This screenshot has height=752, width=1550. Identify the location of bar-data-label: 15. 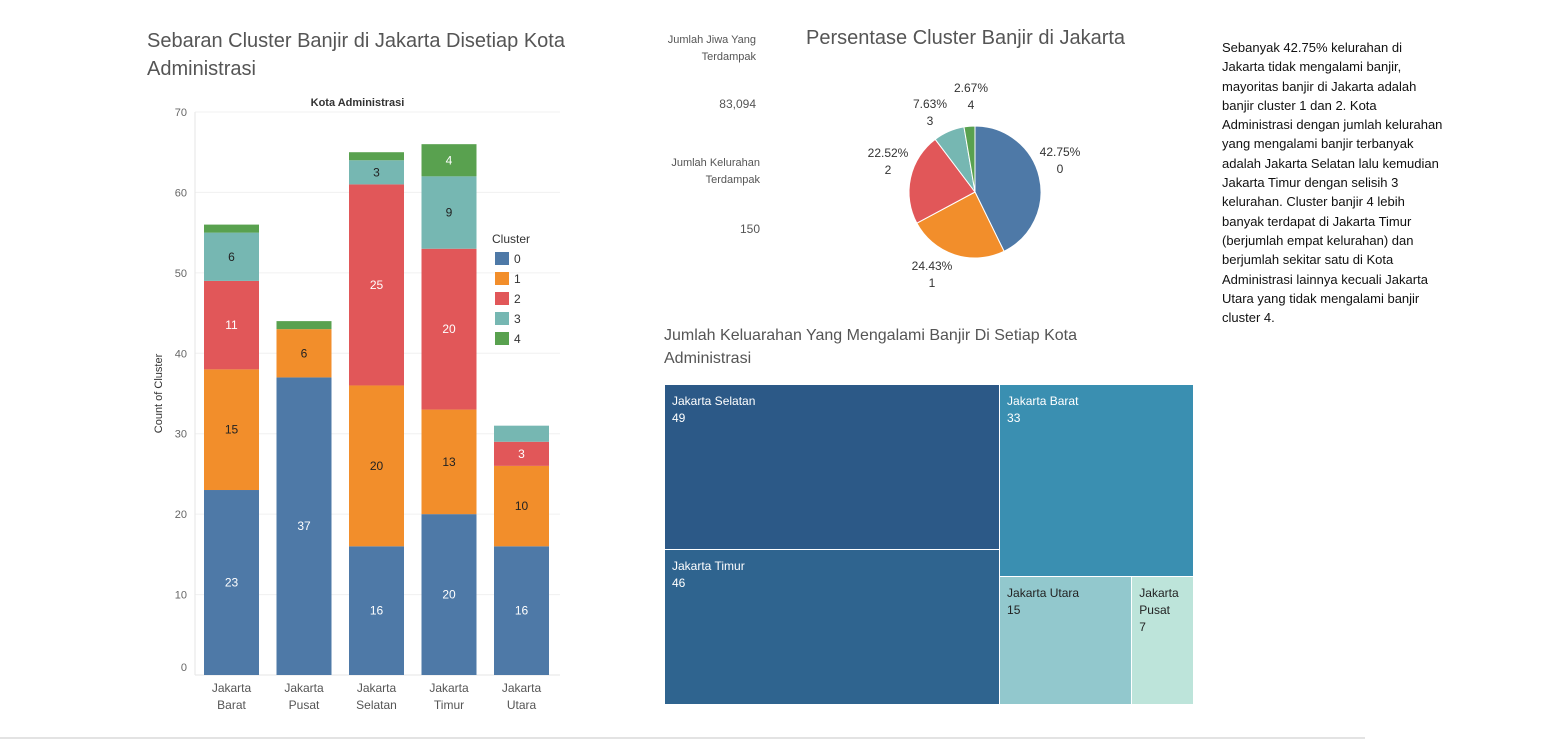
(232, 430).